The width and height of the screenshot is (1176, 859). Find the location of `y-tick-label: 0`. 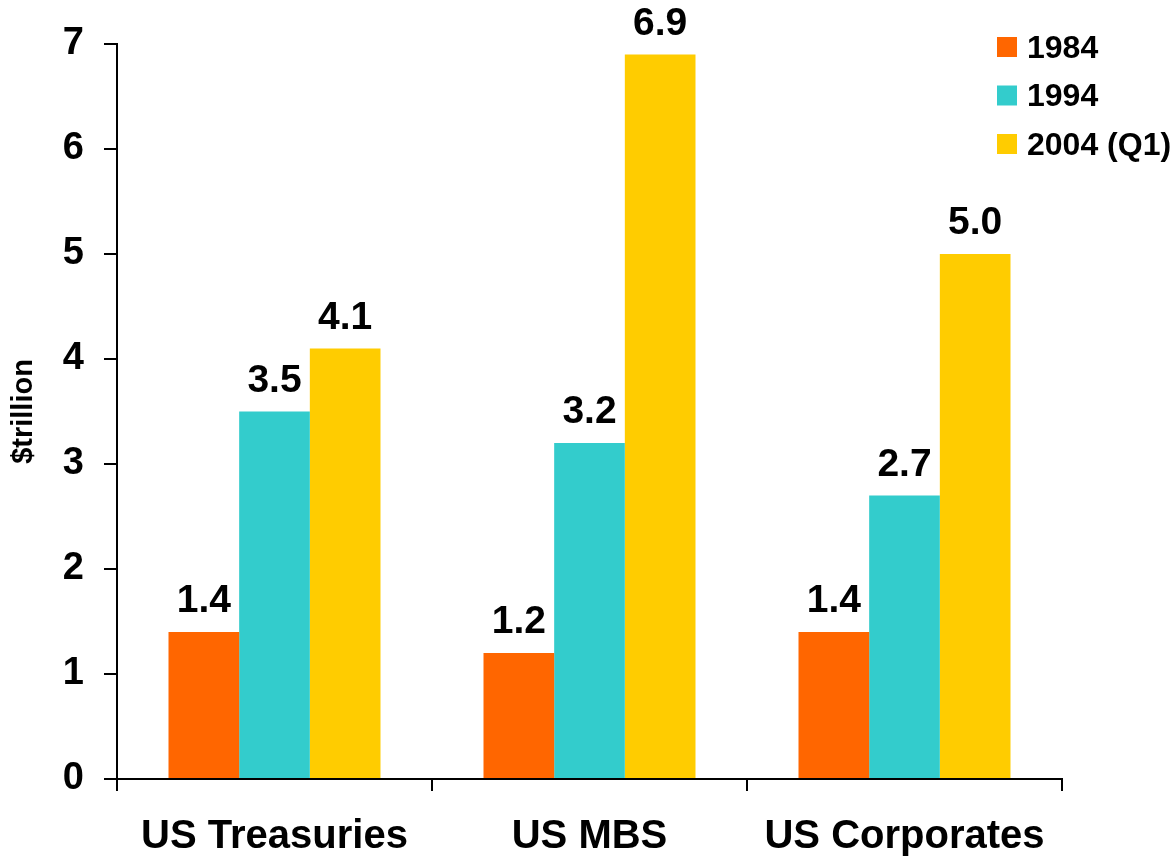

y-tick-label: 0 is located at coordinates (73, 776).